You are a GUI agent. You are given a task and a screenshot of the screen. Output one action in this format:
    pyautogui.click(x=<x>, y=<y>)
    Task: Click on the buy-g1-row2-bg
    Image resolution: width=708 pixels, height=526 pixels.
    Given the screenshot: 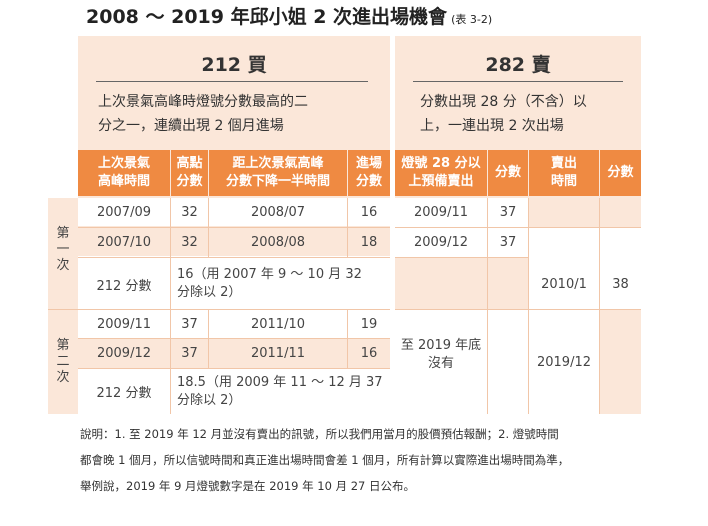 What is the action you would take?
    pyautogui.click(x=234, y=241)
    